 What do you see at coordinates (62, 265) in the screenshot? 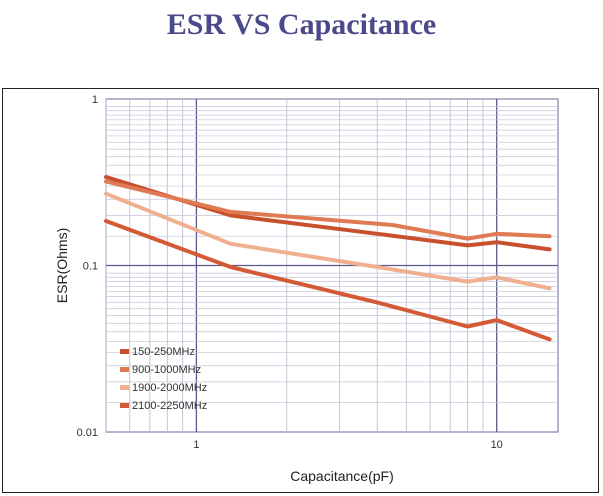
I see `y-axis-label: ESR(Ohms)` at bounding box center [62, 265].